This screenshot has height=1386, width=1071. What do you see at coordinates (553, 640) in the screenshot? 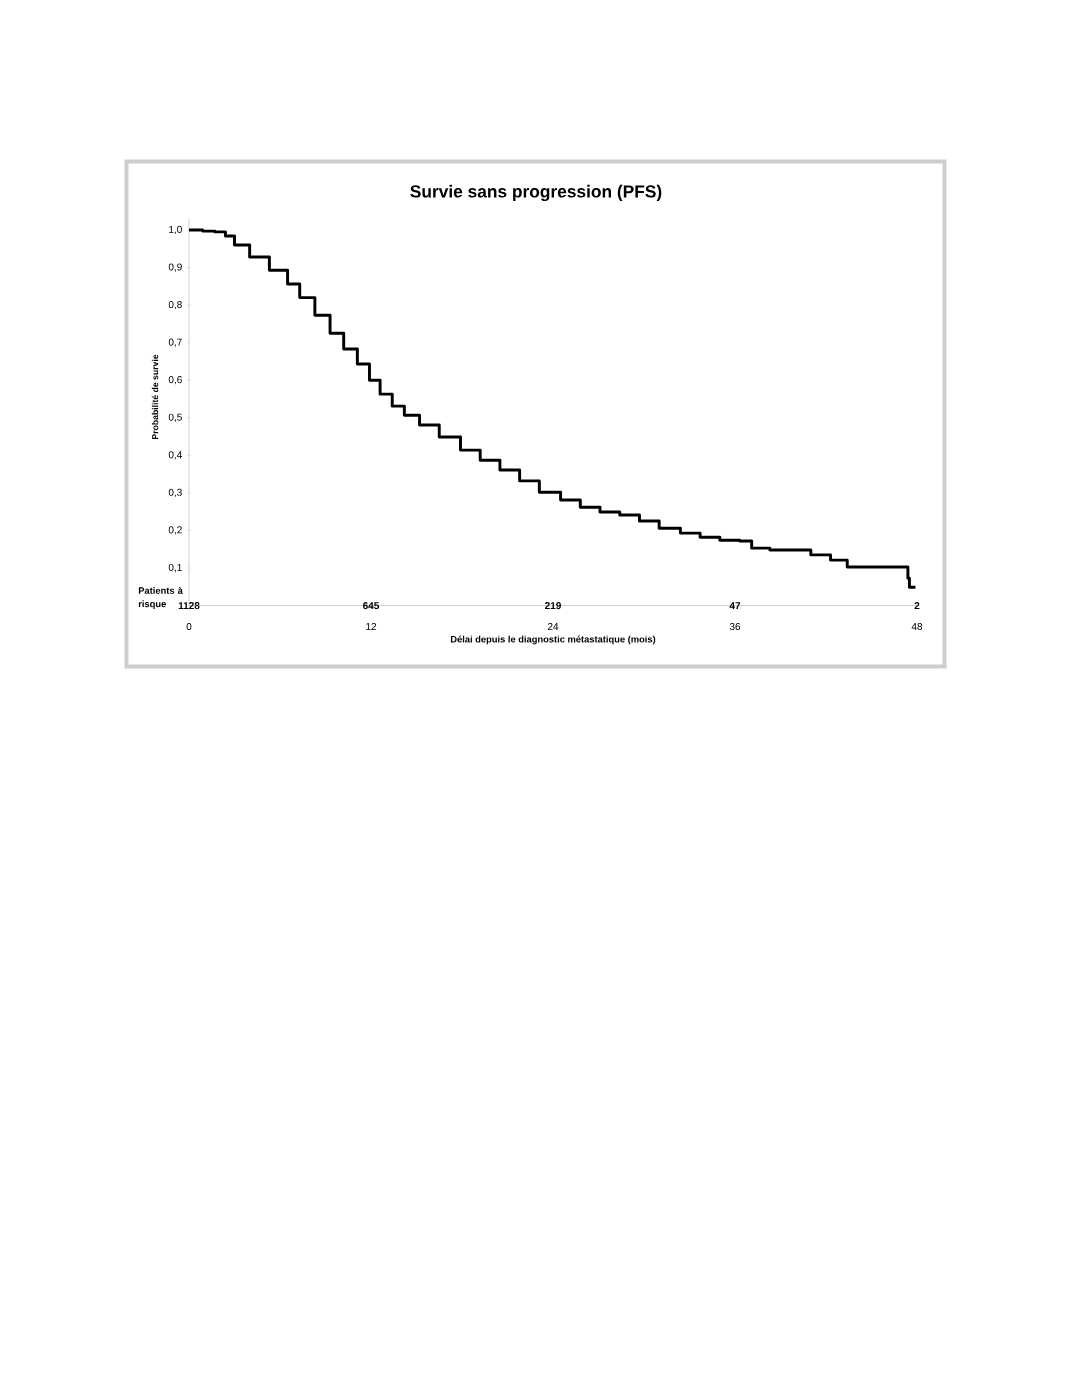
I see `x-axis-title: Délai depuis le diagnostic métastatique (mois)` at bounding box center [553, 640].